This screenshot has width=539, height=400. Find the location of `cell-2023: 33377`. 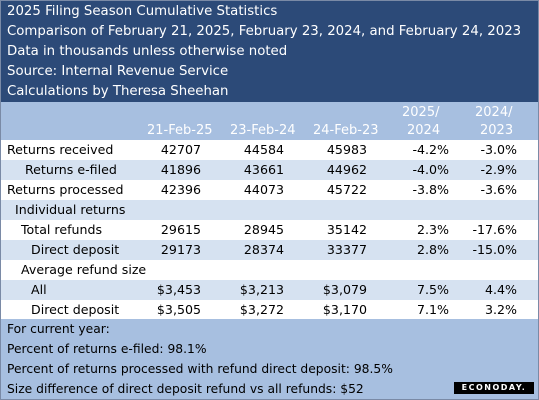

cell-2023: 33377 is located at coordinates (346, 249).